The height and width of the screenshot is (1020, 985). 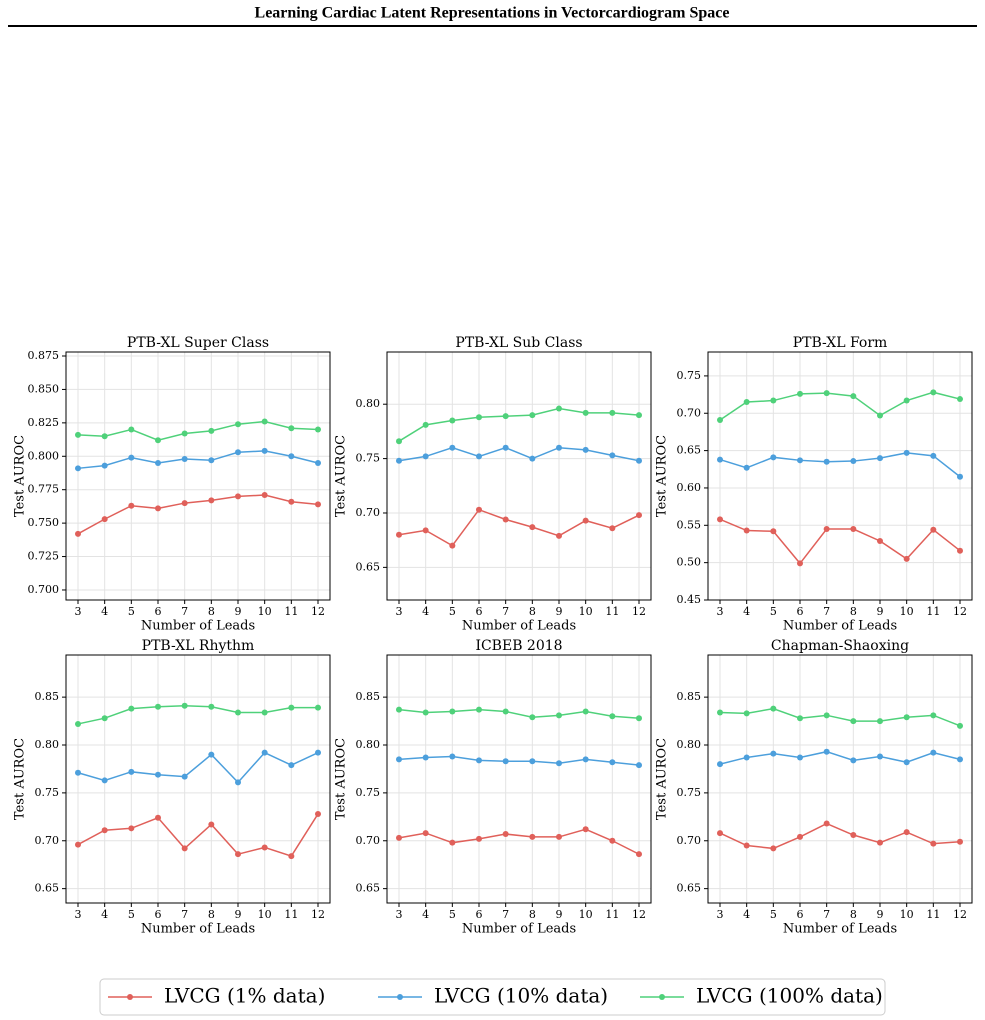 I want to click on x-tick-label: 8, so click(x=211, y=914).